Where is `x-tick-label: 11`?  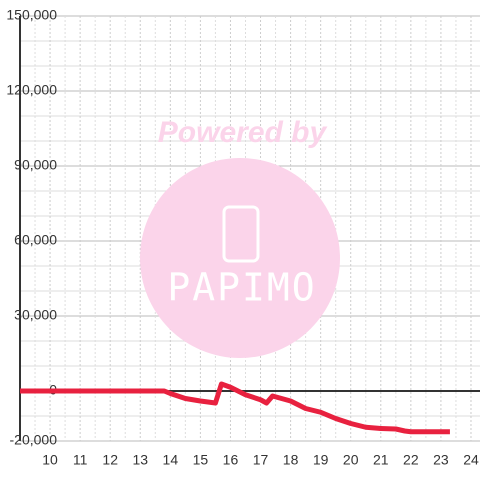
x-tick-label: 11 is located at coordinates (80, 460).